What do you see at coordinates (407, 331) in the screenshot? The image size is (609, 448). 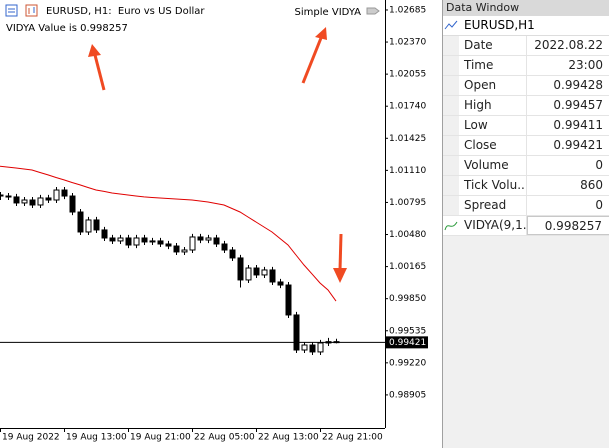 I see `y-tick-label: 0.99535` at bounding box center [407, 331].